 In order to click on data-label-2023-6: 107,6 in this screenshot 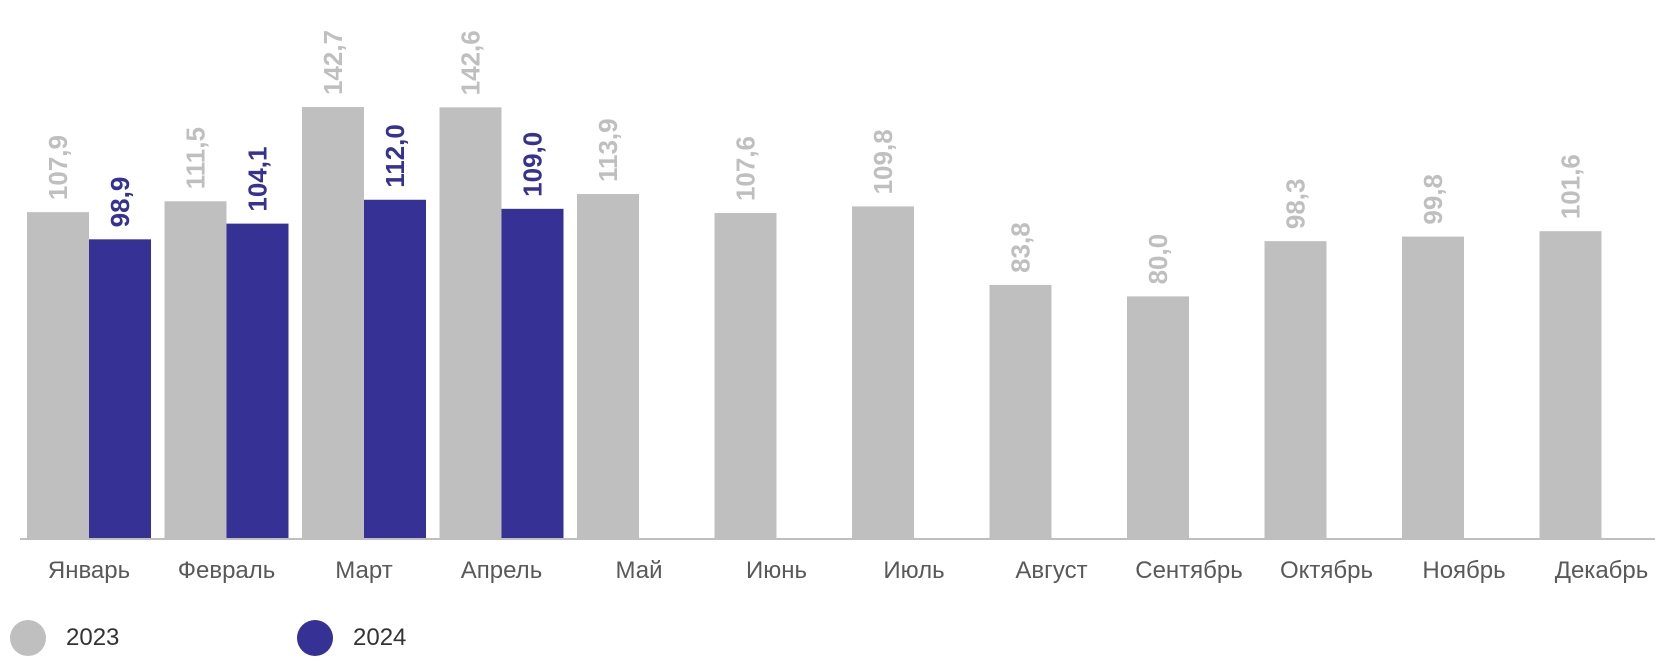, I will do `click(746, 168)`.